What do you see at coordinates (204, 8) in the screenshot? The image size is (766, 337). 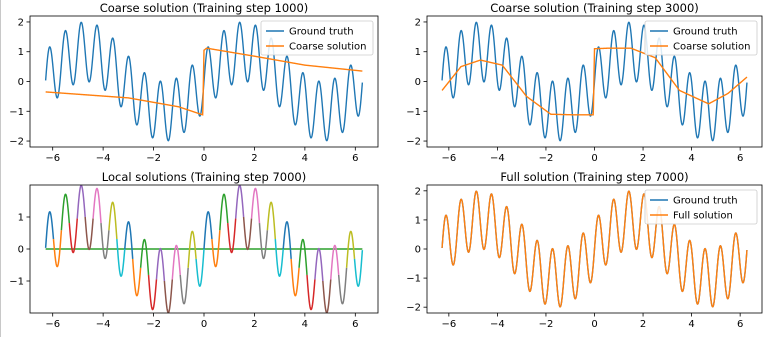 I see `chart-title: Coarse solution (Training step 1000)` at bounding box center [204, 8].